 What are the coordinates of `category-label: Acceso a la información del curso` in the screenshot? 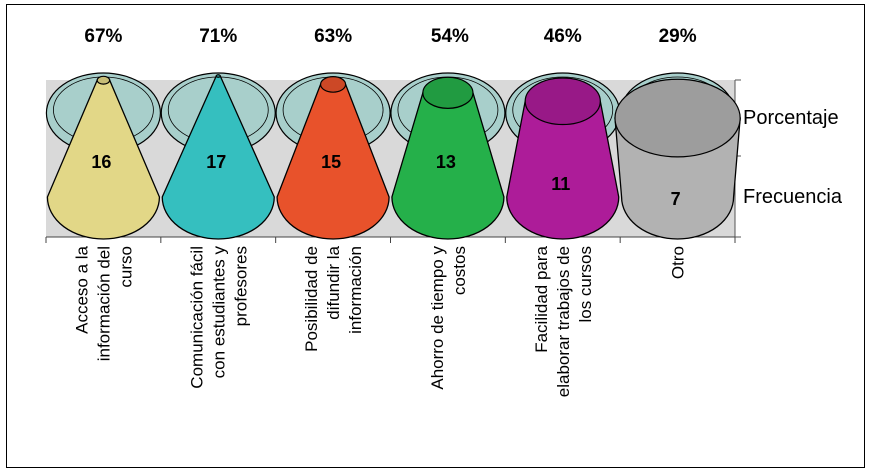 It's located at (103, 303).